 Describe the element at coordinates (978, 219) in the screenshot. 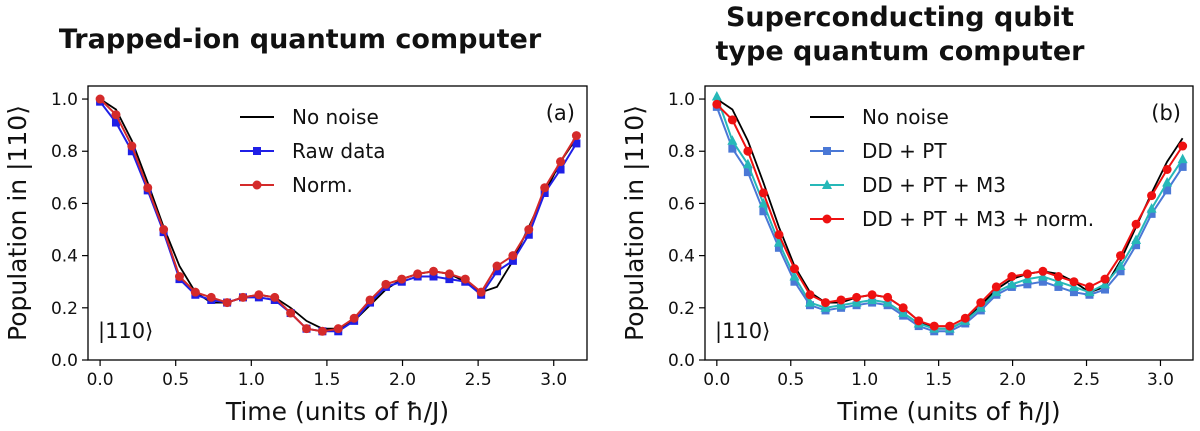

I see `legend-label: DD + PT + M3 + norm.` at that location.